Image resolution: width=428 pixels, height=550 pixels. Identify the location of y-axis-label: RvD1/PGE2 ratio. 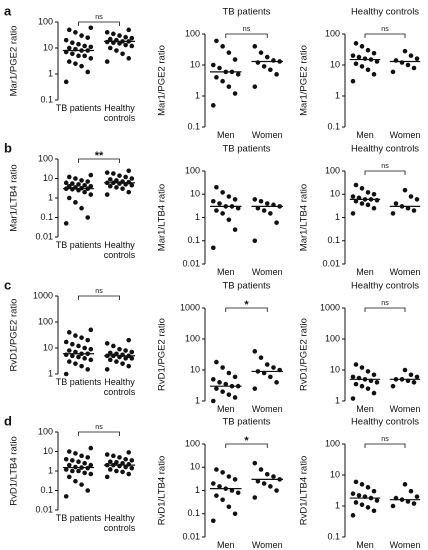
(304, 354).